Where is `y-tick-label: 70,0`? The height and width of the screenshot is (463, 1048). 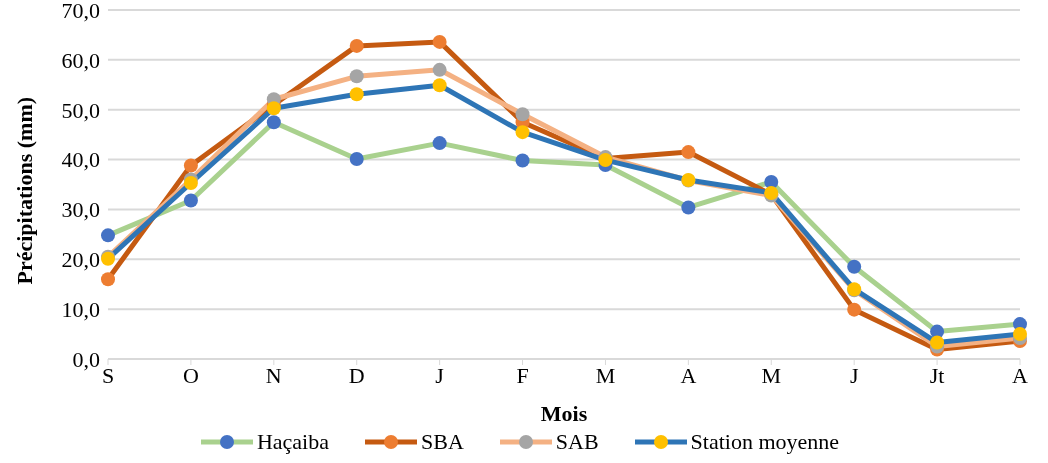 y-tick-label: 70,0 is located at coordinates (80, 11).